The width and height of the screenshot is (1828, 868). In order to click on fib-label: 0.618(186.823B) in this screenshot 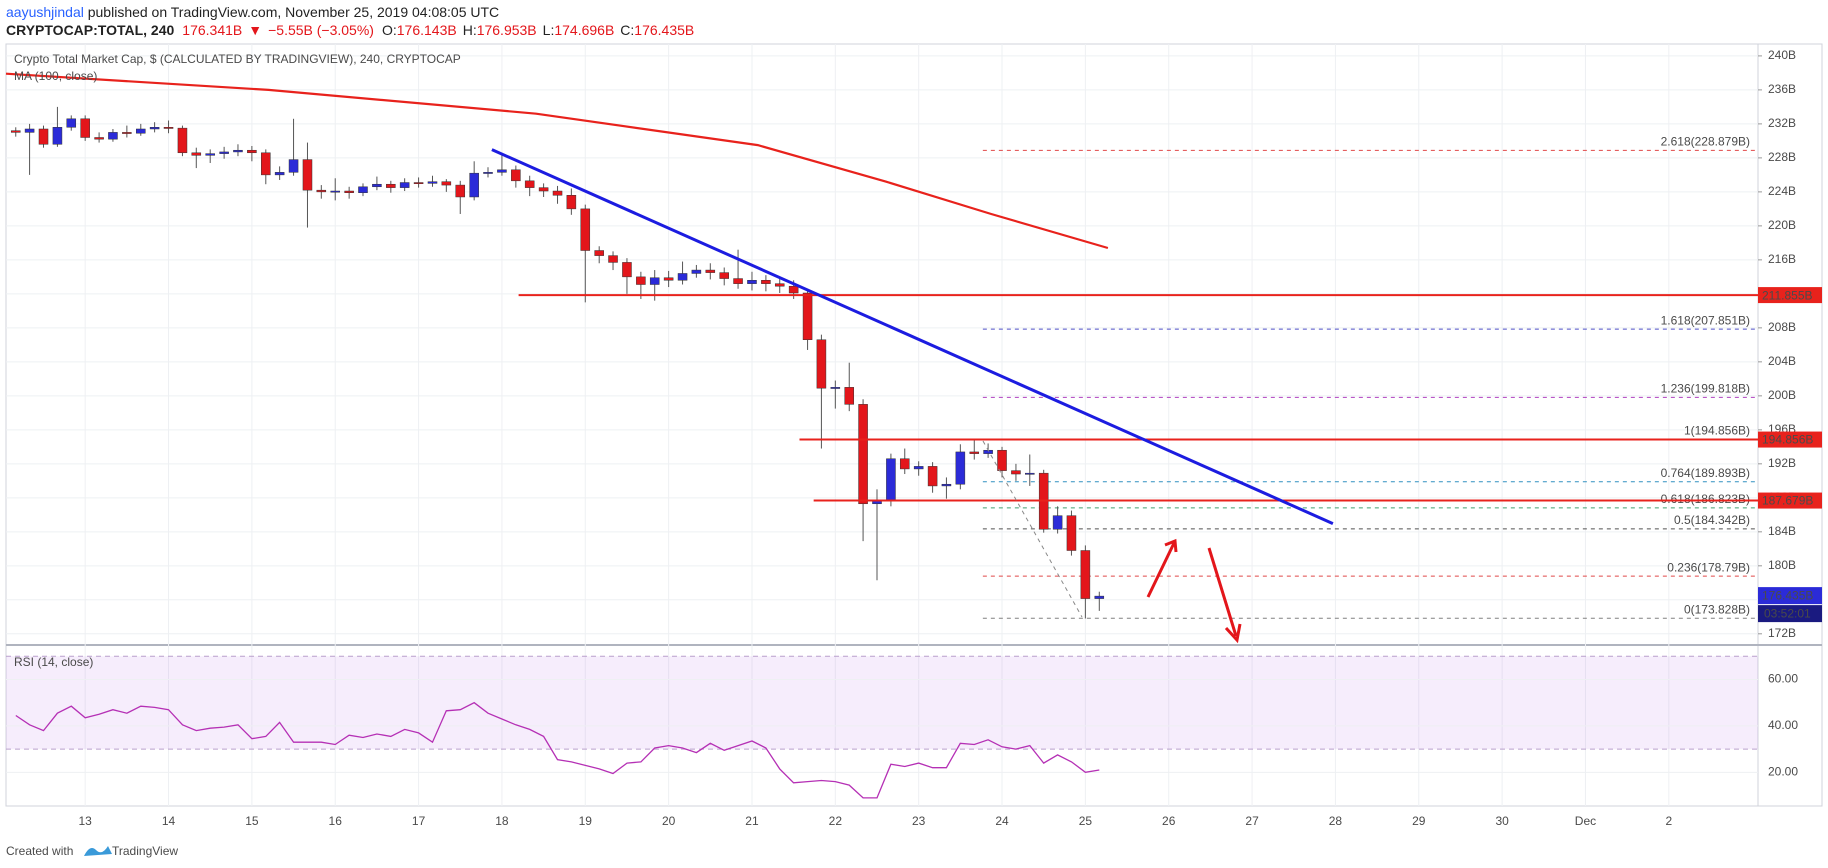, I will do `click(1705, 499)`.